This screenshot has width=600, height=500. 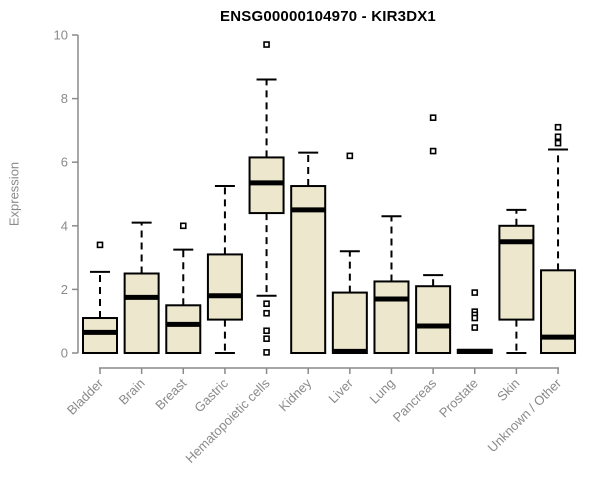 What do you see at coordinates (64, 162) in the screenshot?
I see `y-tick-label: 6` at bounding box center [64, 162].